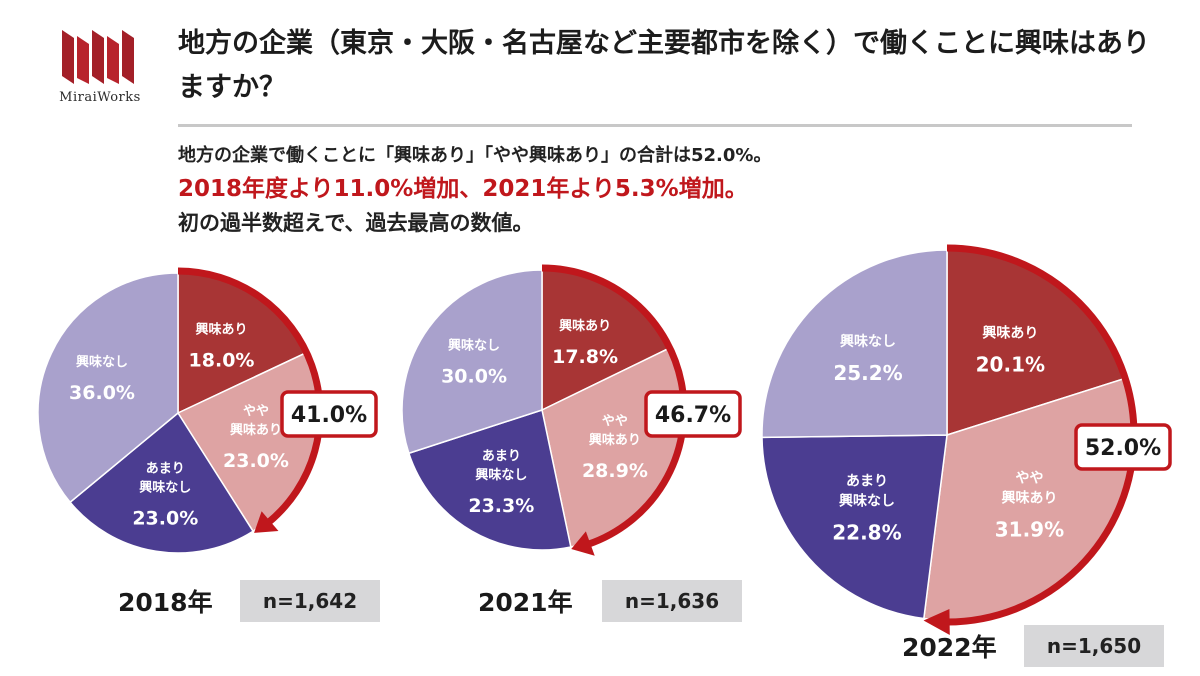 This screenshot has height=676, width=1200. What do you see at coordinates (585, 326) in the screenshot?
I see `slice-label-interested-2021: 興味あり` at bounding box center [585, 326].